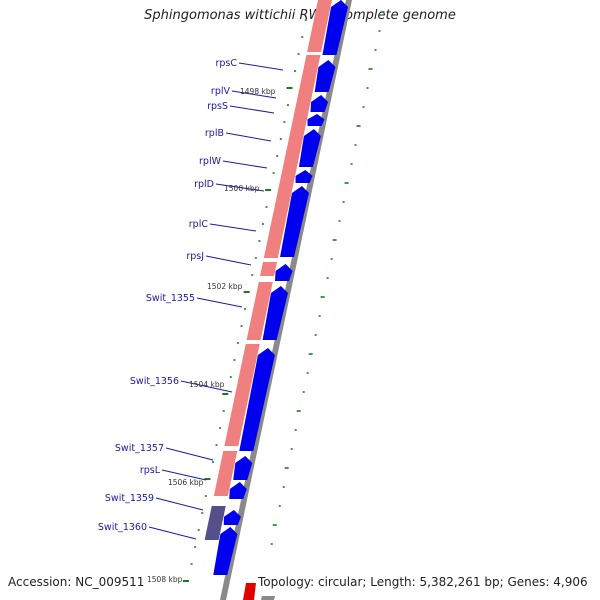 This screenshot has width=600, height=600. Describe the element at coordinates (268, 598) in the screenshot. I see `backbone-fragment` at that location.